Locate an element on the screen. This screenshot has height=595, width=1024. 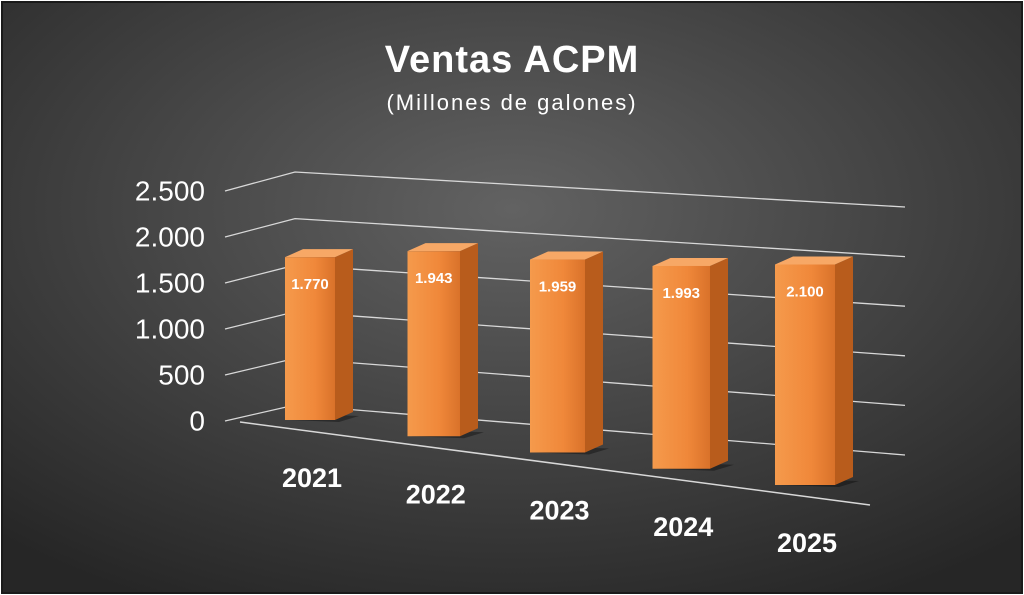
data-label: 1.943 is located at coordinates (434, 278).